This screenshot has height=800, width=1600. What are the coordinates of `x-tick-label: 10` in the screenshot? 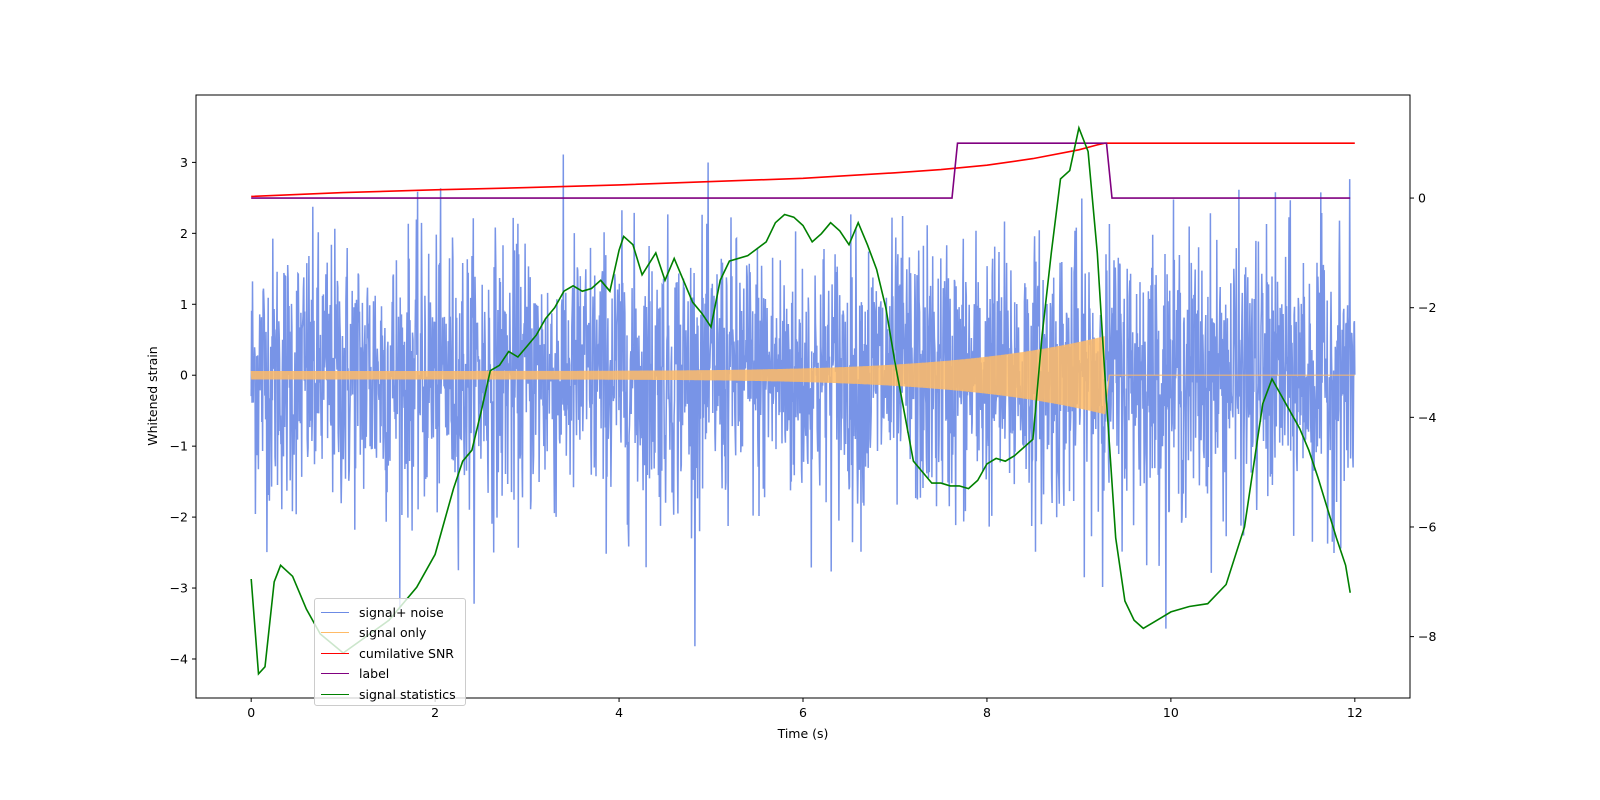 It's located at (1171, 712).